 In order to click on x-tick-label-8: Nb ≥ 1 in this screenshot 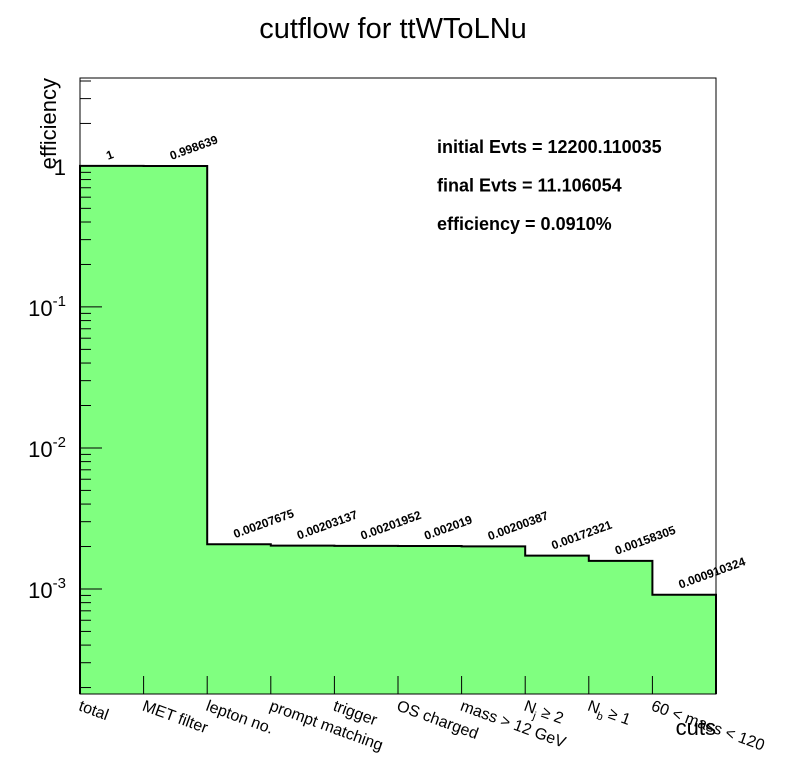, I will do `click(608, 715)`.